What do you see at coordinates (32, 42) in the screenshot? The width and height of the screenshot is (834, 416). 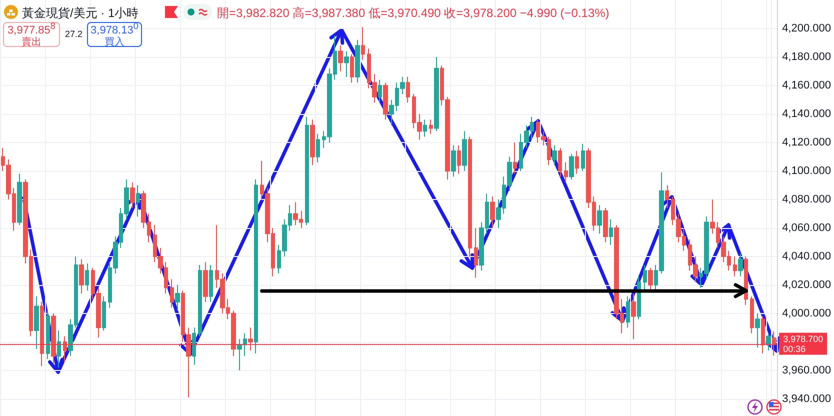 I see `annotation: 賣出` at bounding box center [32, 42].